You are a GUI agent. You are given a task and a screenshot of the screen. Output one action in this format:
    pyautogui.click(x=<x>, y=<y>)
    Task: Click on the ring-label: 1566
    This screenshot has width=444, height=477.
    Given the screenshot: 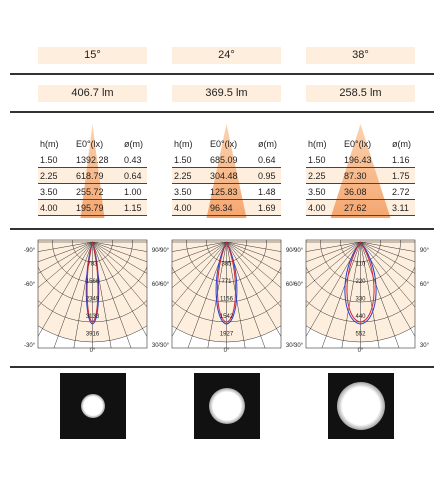 What is the action you would take?
    pyautogui.click(x=93, y=282)
    